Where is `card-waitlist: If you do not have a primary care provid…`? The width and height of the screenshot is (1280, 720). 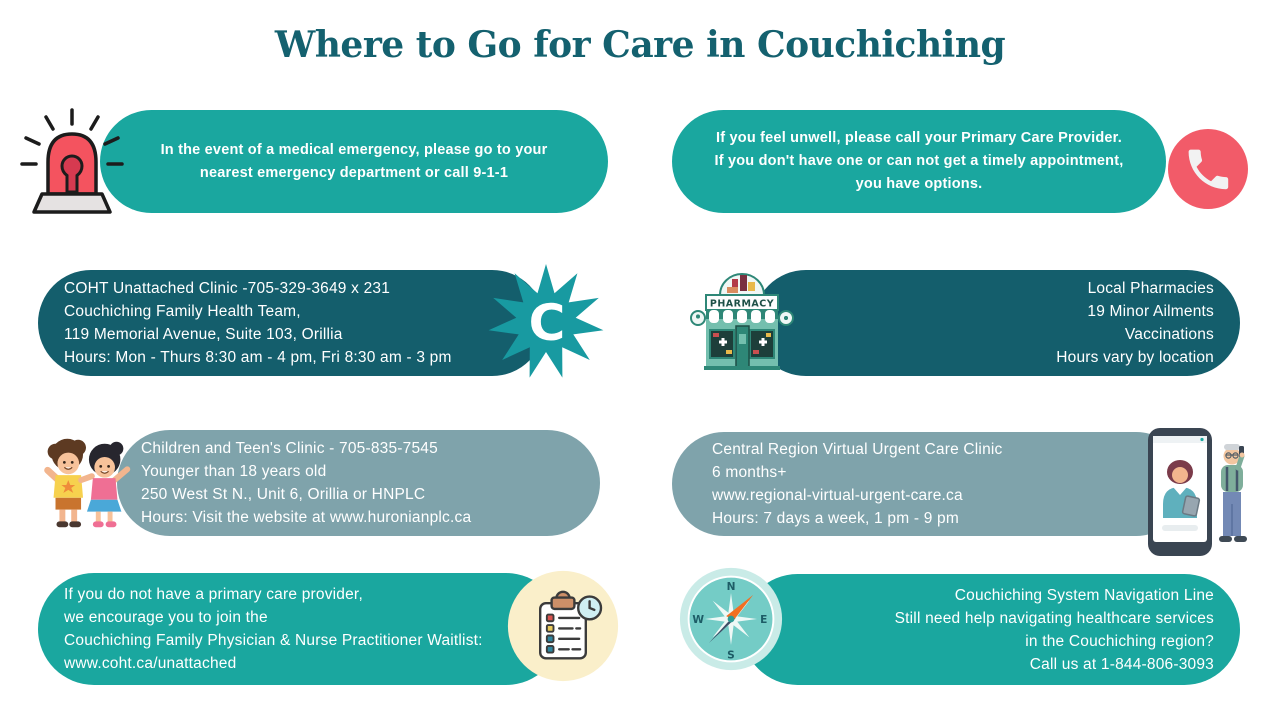 card-waitlist: If you do not have a primary care provid… is located at coordinates (300, 629).